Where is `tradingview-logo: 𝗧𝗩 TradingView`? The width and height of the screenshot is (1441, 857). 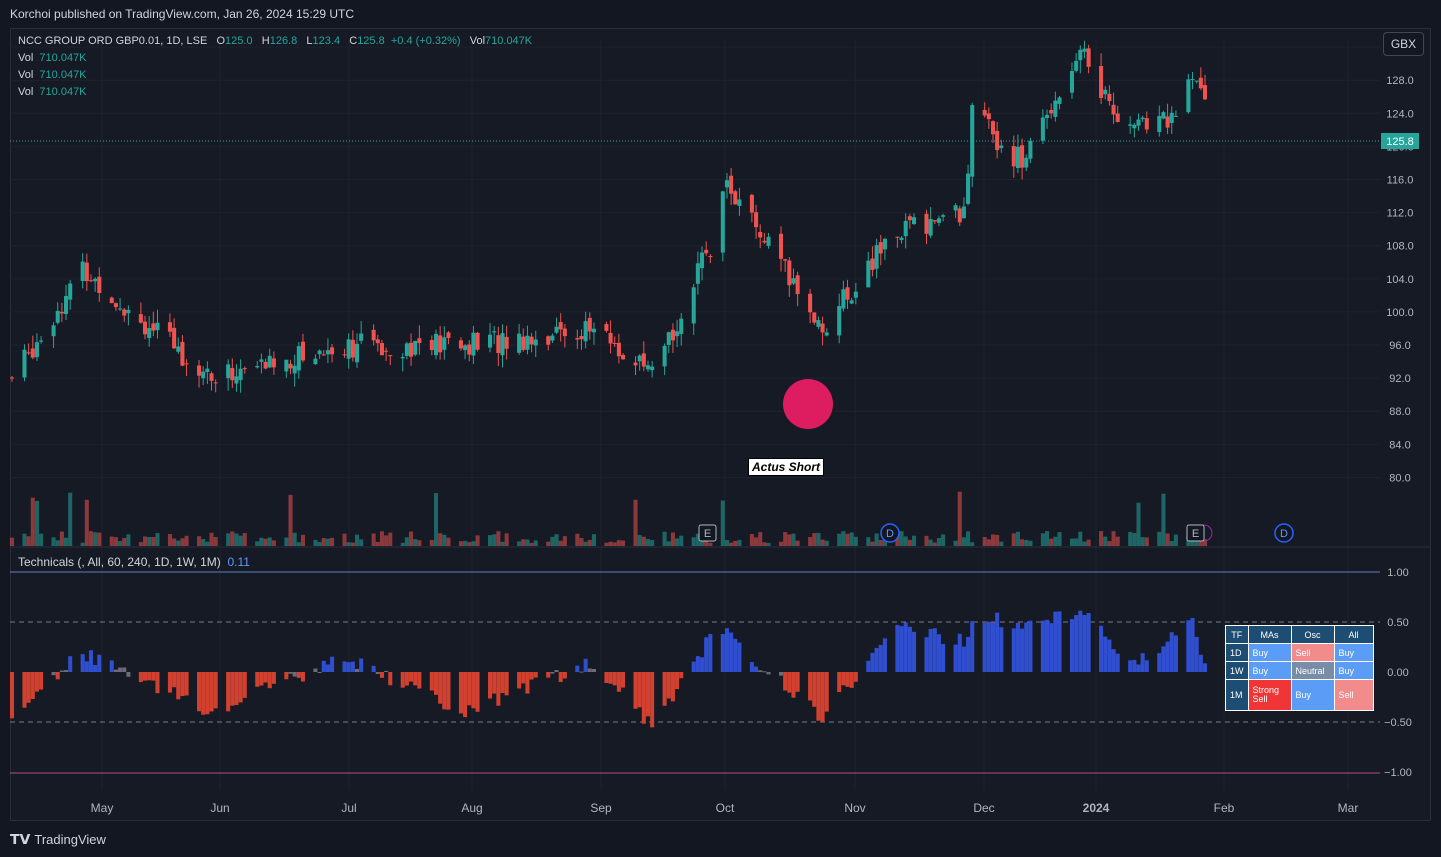 tradingview-logo: 𝗧𝗩 TradingView is located at coordinates (58, 839).